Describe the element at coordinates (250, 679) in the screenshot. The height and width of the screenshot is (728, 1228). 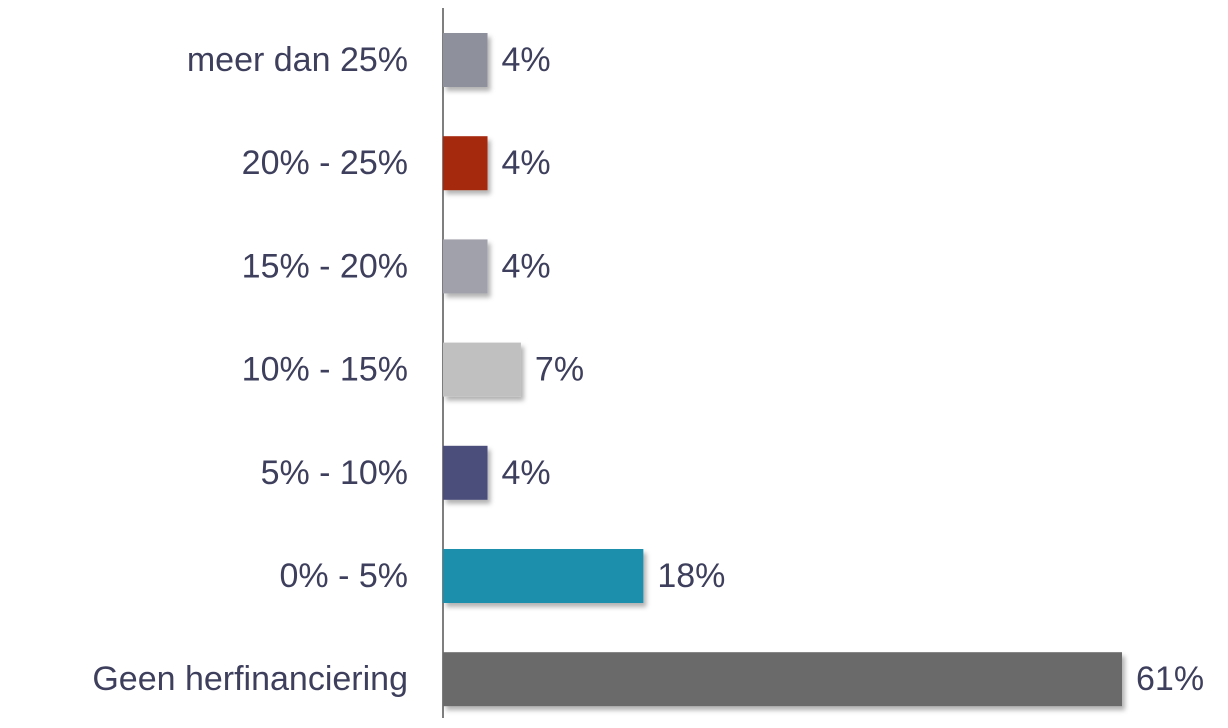
I see `category-label: Geen herfinanciering` at that location.